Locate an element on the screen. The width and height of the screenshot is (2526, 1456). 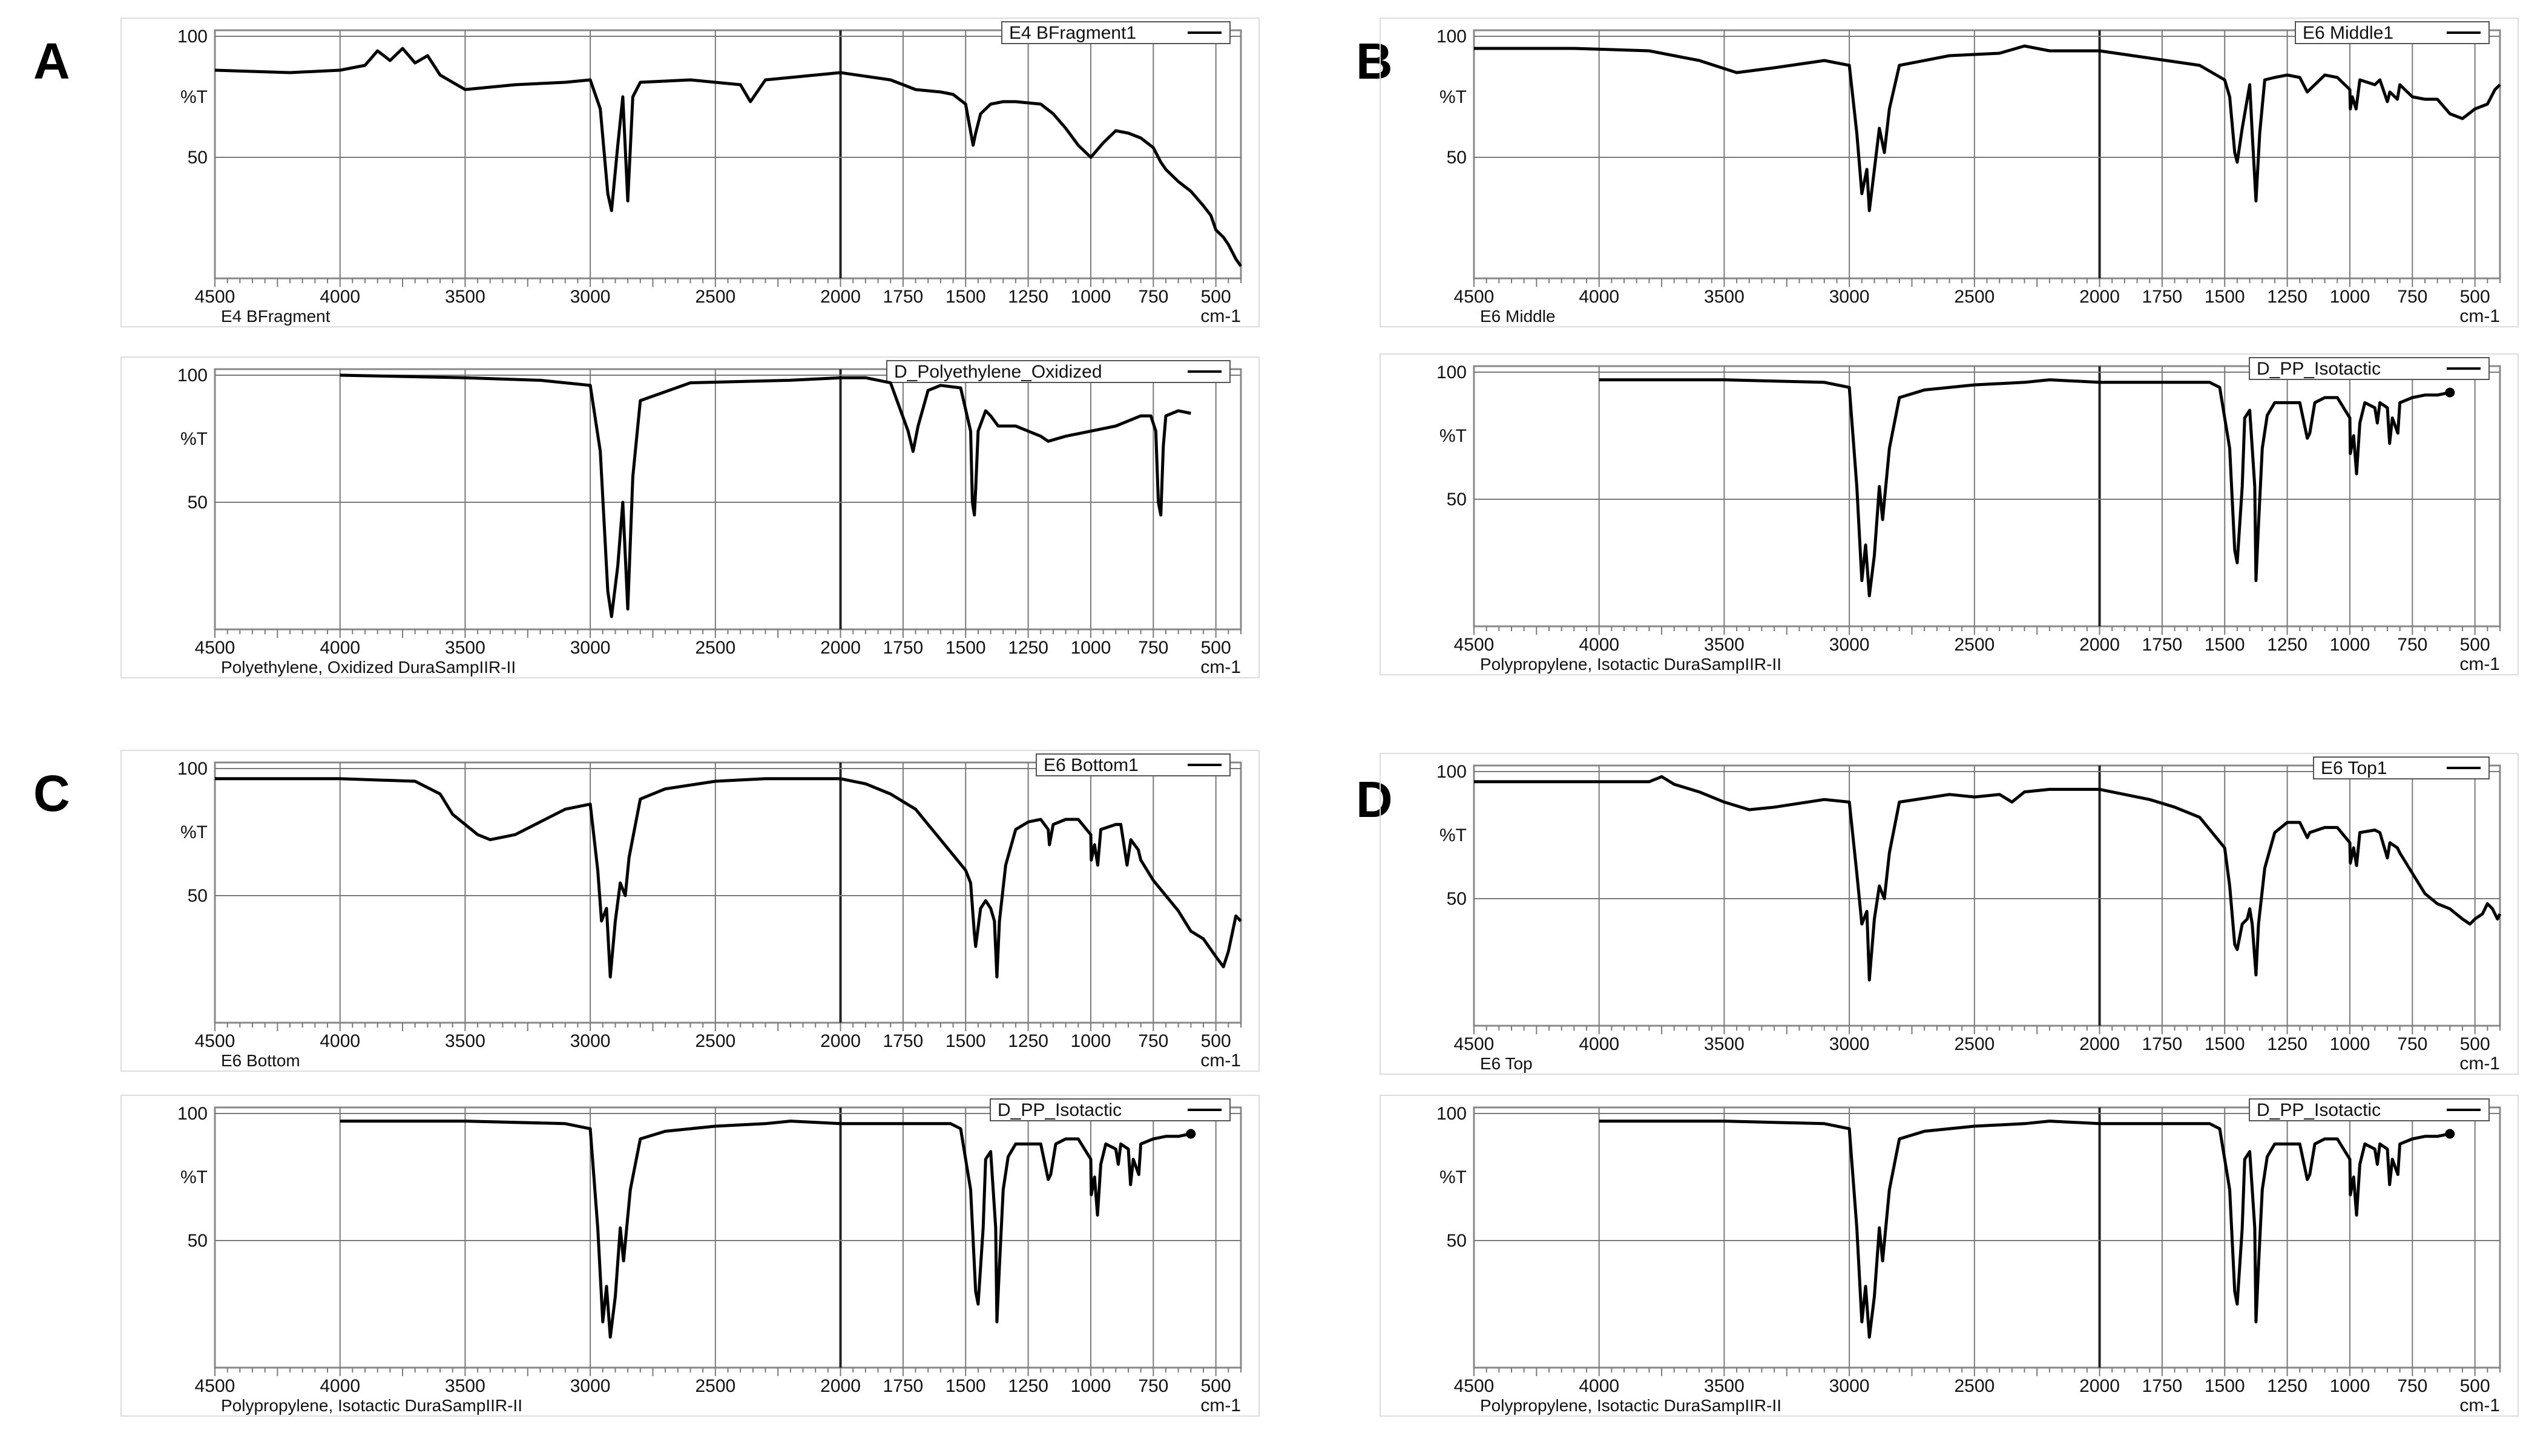
panel-letter: D is located at coordinates (1374, 799).